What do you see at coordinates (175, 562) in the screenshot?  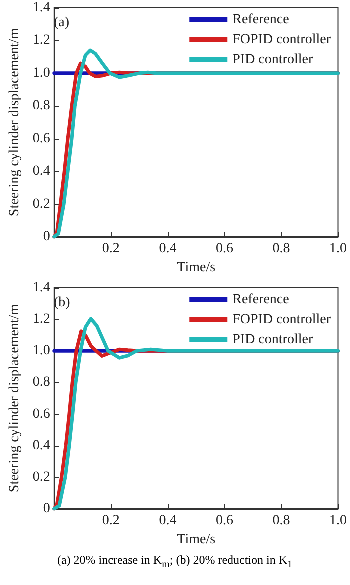 I see `text: (a) 20% increase in K$_{m}$; (b) 20% reduction in K$_{1}$` at bounding box center [175, 562].